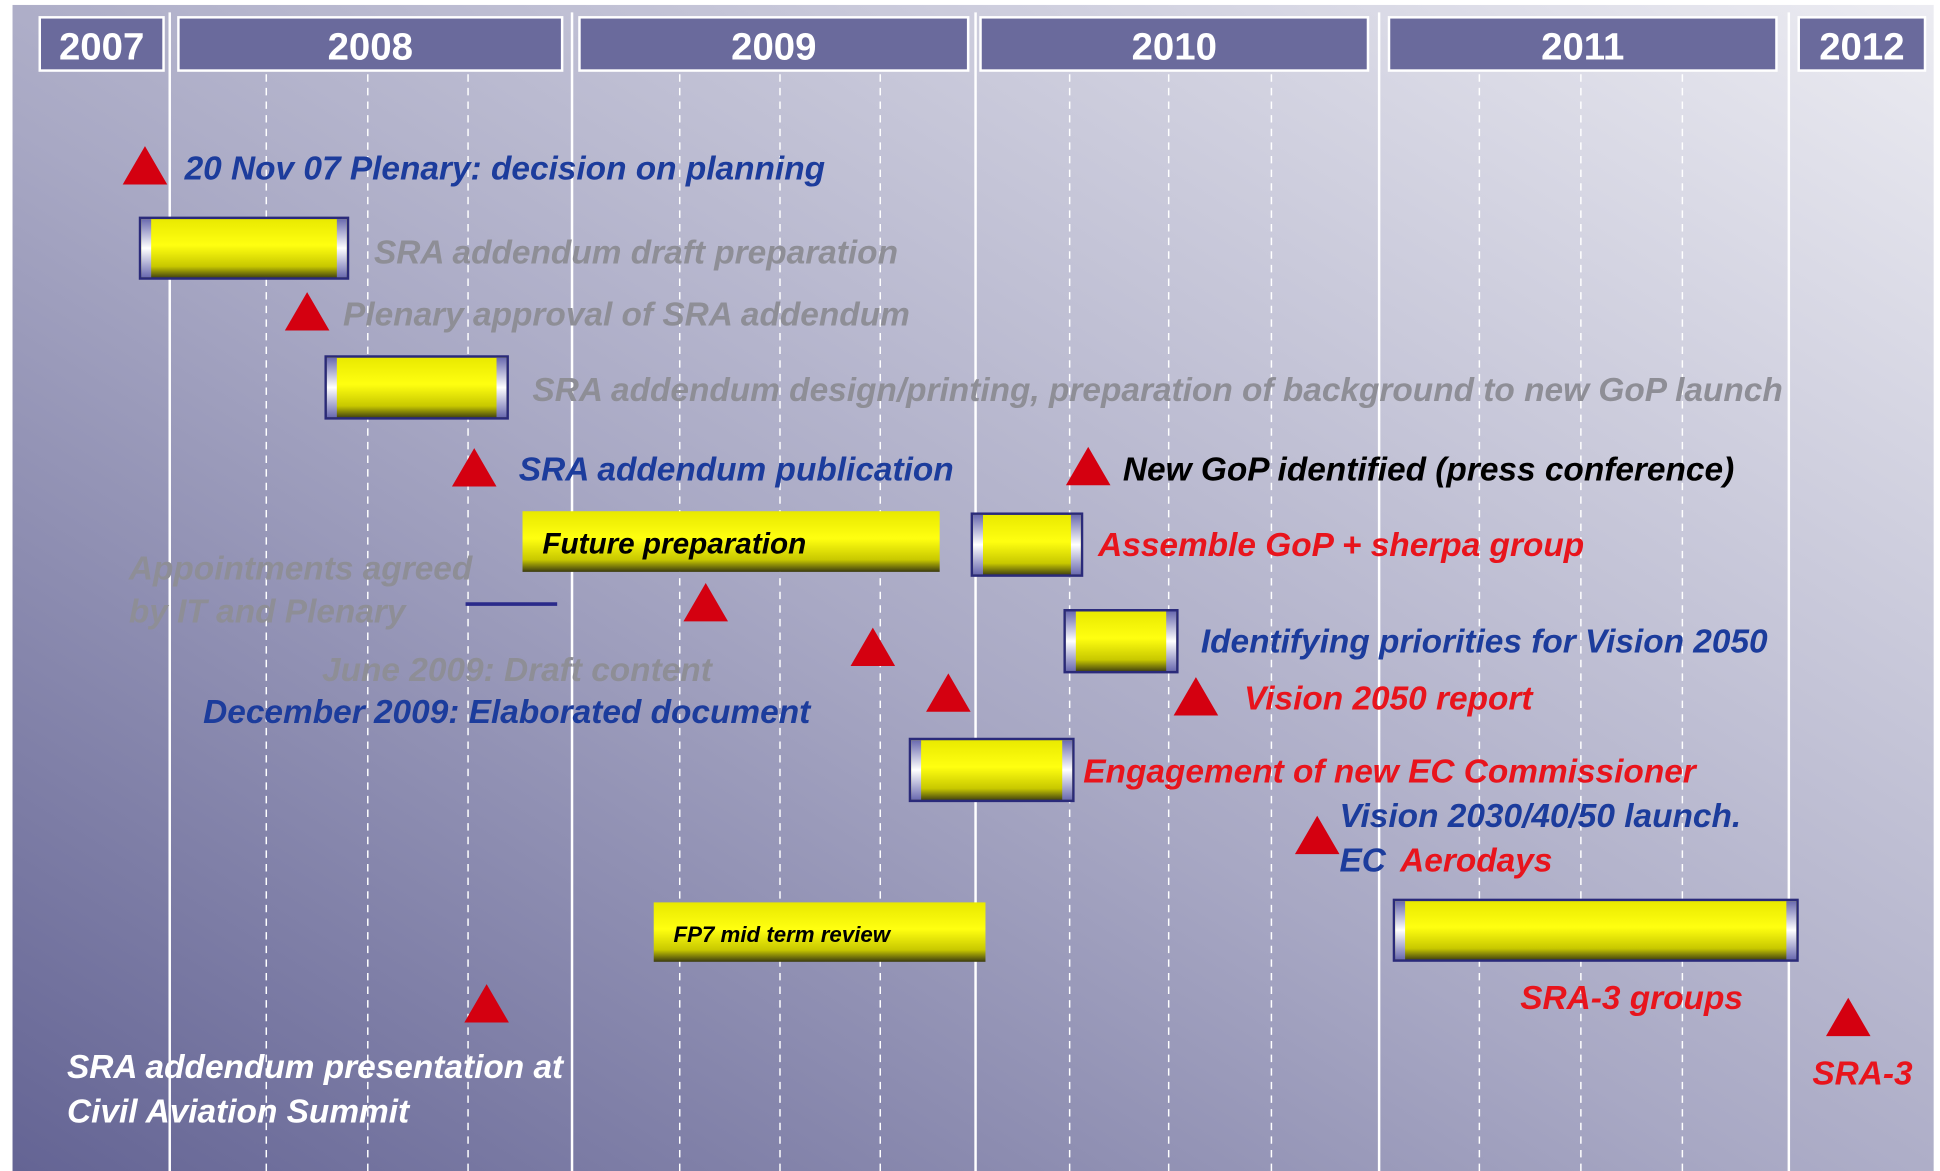 The height and width of the screenshot is (1171, 1940). I want to click on year-label: 2009, so click(773, 46).